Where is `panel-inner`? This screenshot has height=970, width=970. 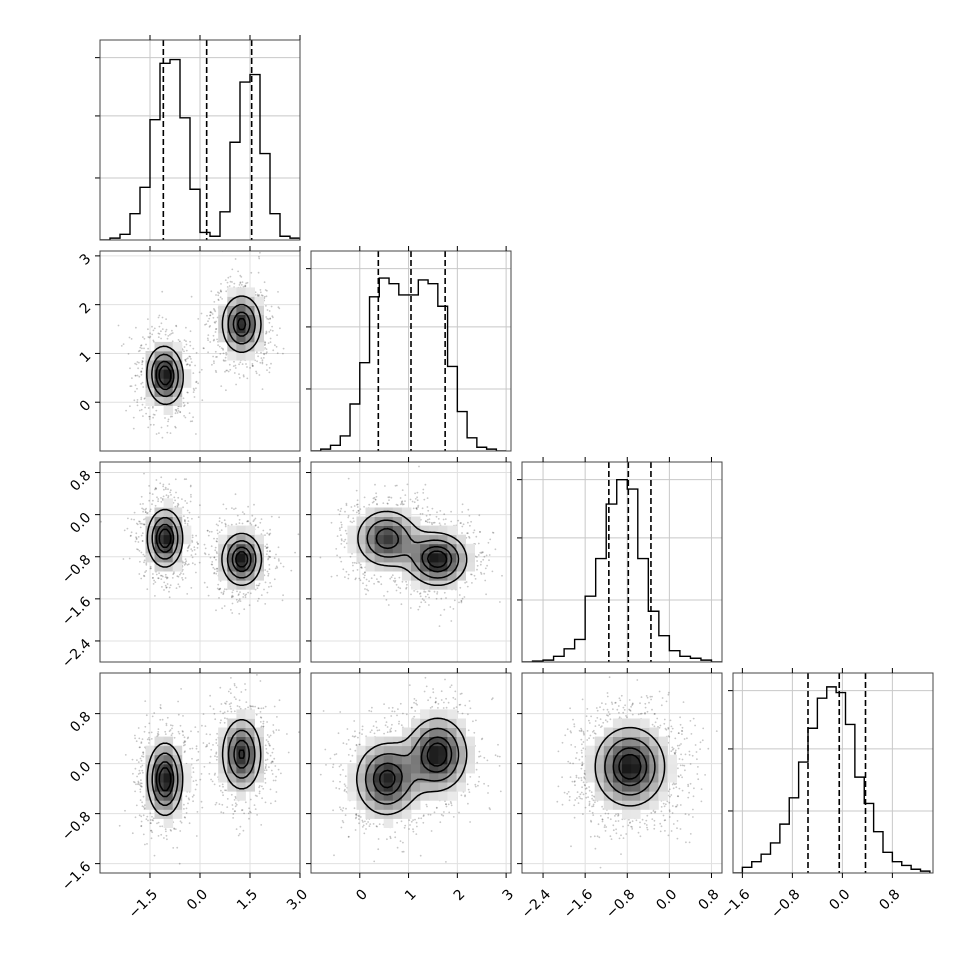
panel-inner is located at coordinates (411, 773).